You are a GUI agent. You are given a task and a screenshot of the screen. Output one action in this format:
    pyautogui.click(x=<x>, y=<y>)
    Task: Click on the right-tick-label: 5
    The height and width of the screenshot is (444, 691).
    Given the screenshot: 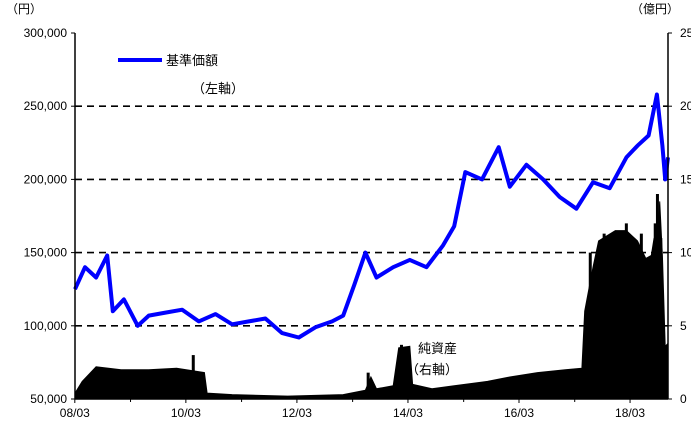 What is the action you would take?
    pyautogui.click(x=683, y=326)
    